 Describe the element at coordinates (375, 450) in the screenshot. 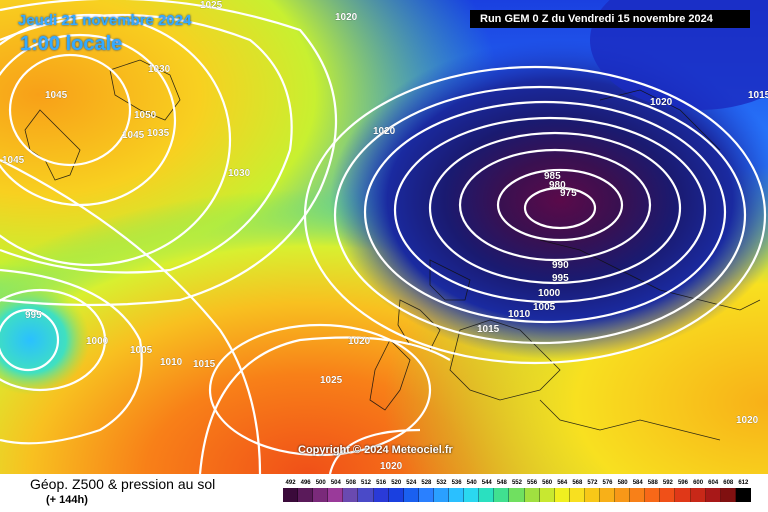

I see `copyright: Copyright © 2024 Meteociel.fr` at that location.